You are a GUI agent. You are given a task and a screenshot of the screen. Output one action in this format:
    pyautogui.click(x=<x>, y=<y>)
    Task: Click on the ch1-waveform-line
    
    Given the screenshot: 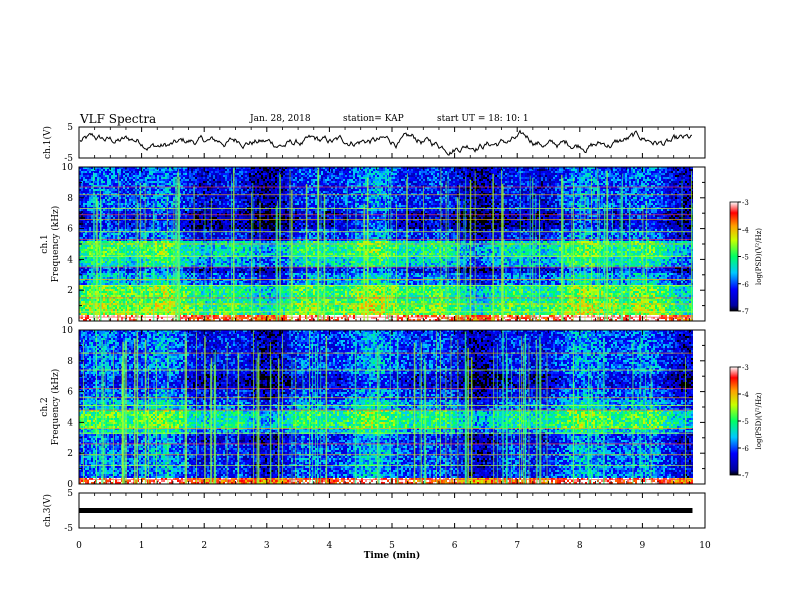 What is the action you would take?
    pyautogui.click(x=386, y=142)
    